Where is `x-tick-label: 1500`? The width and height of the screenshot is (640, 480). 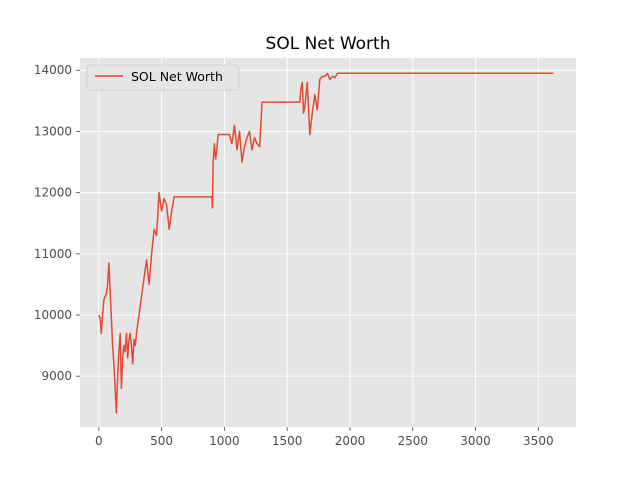 x-tick-label: 1500 is located at coordinates (287, 441).